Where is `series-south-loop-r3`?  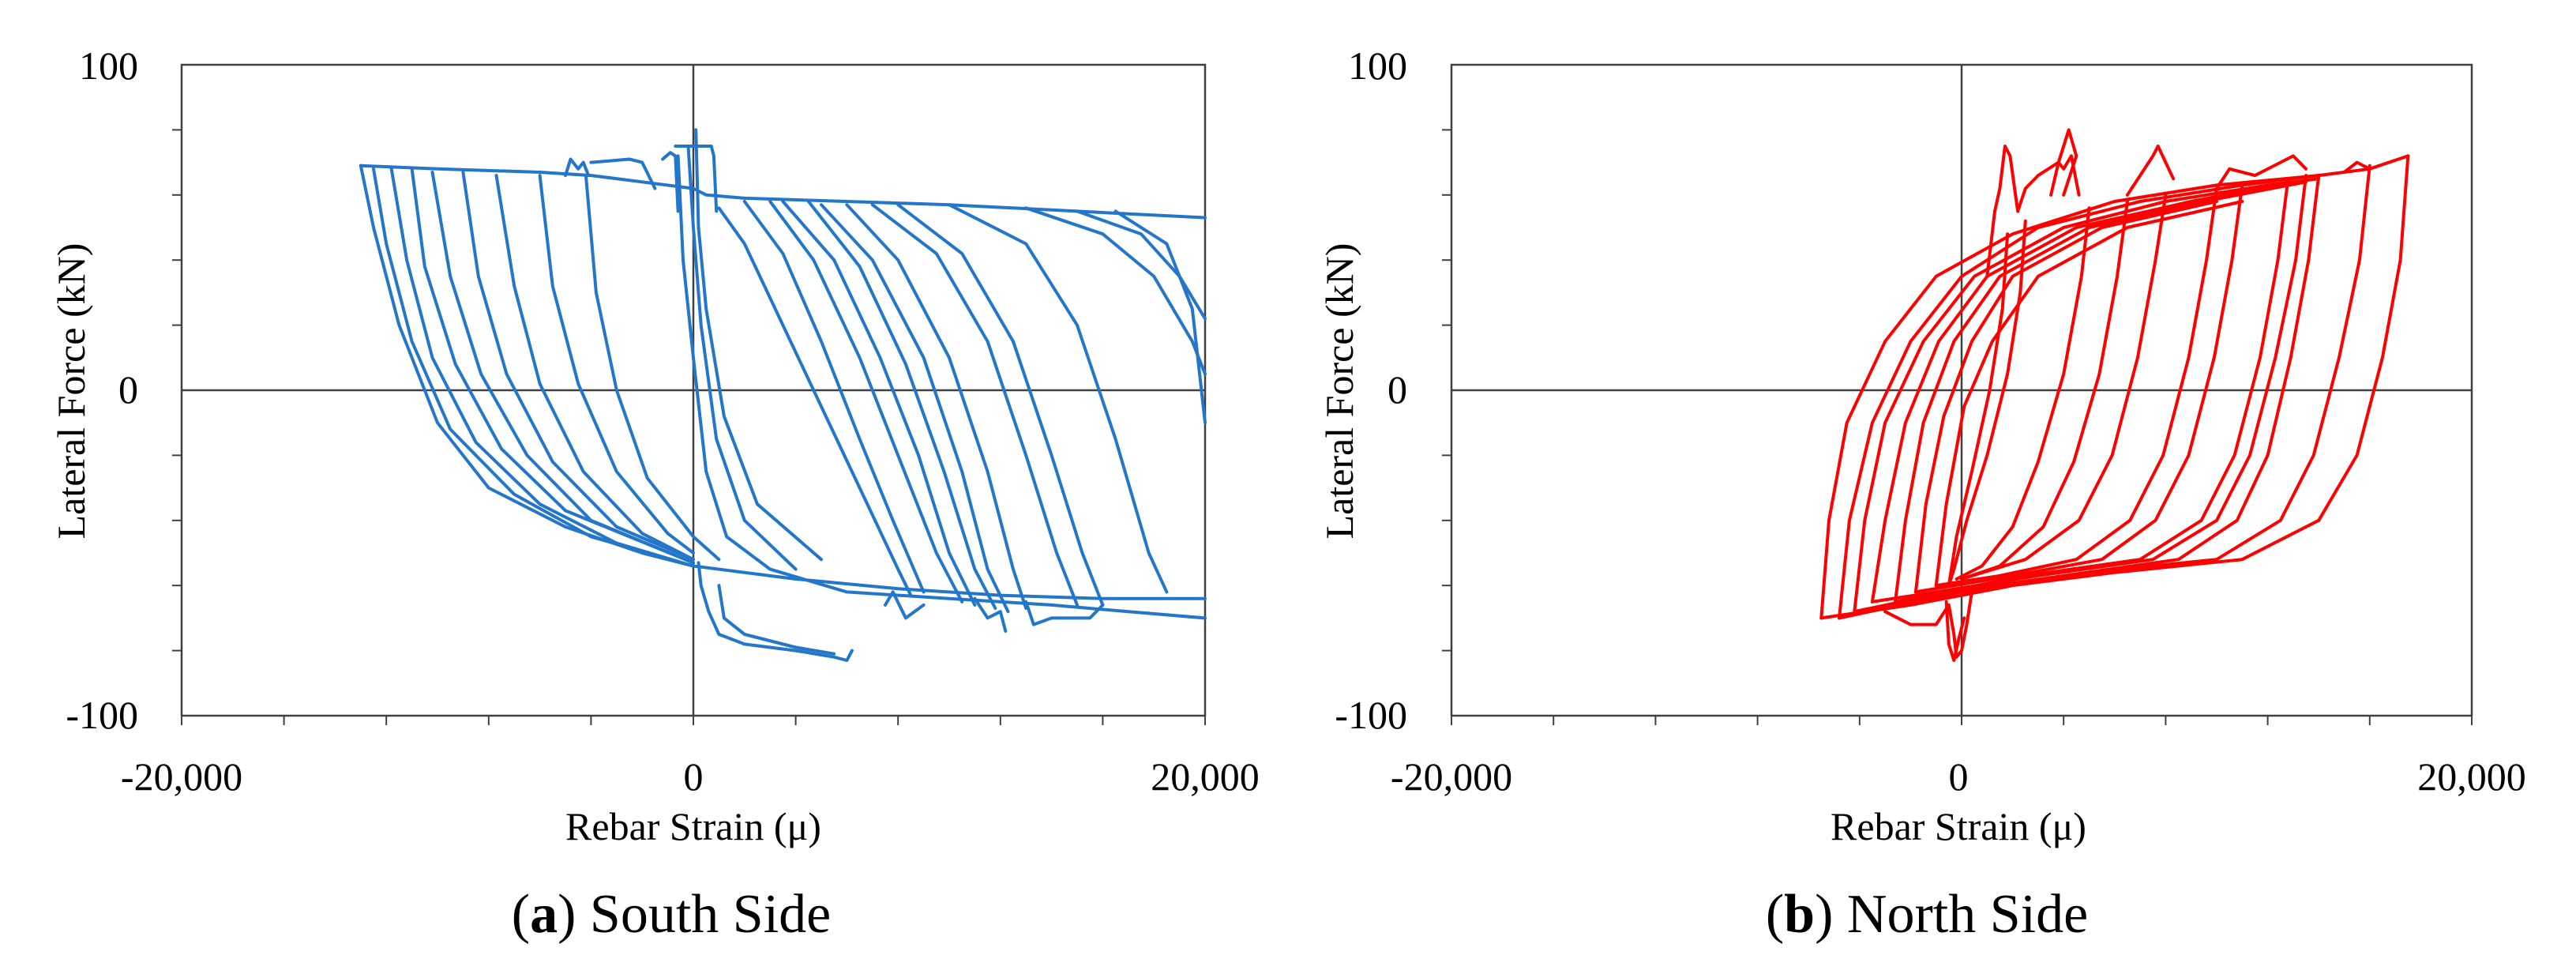 series-south-loop-r3 is located at coordinates (552, 366).